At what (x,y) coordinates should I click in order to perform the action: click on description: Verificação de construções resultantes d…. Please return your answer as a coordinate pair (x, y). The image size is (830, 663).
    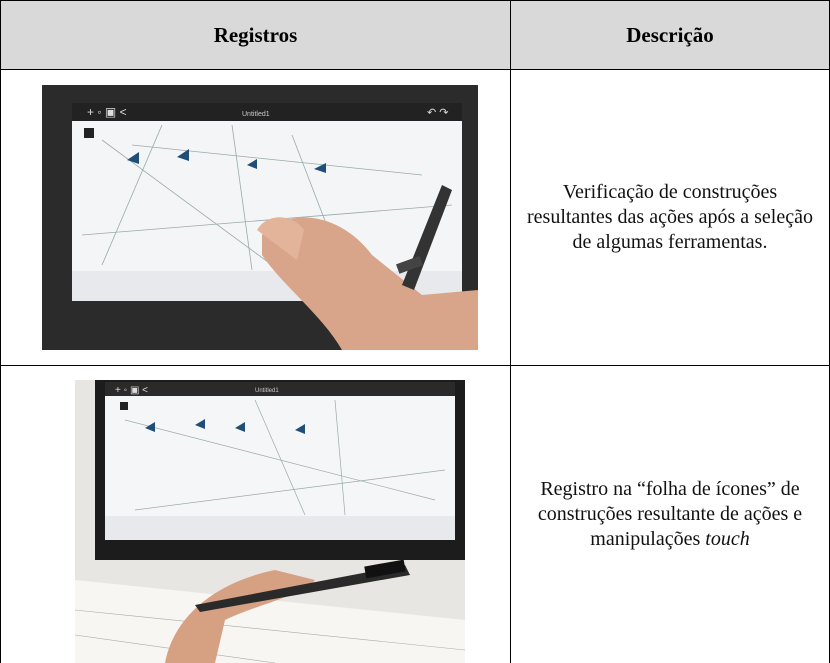
    Looking at the image, I should click on (670, 217).